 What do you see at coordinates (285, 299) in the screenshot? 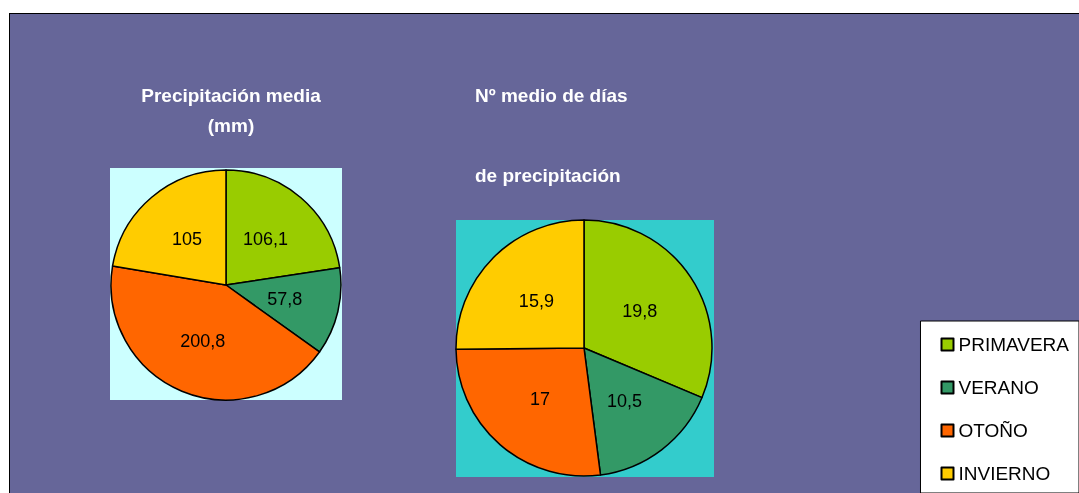
I see `data-label: 57,8` at bounding box center [285, 299].